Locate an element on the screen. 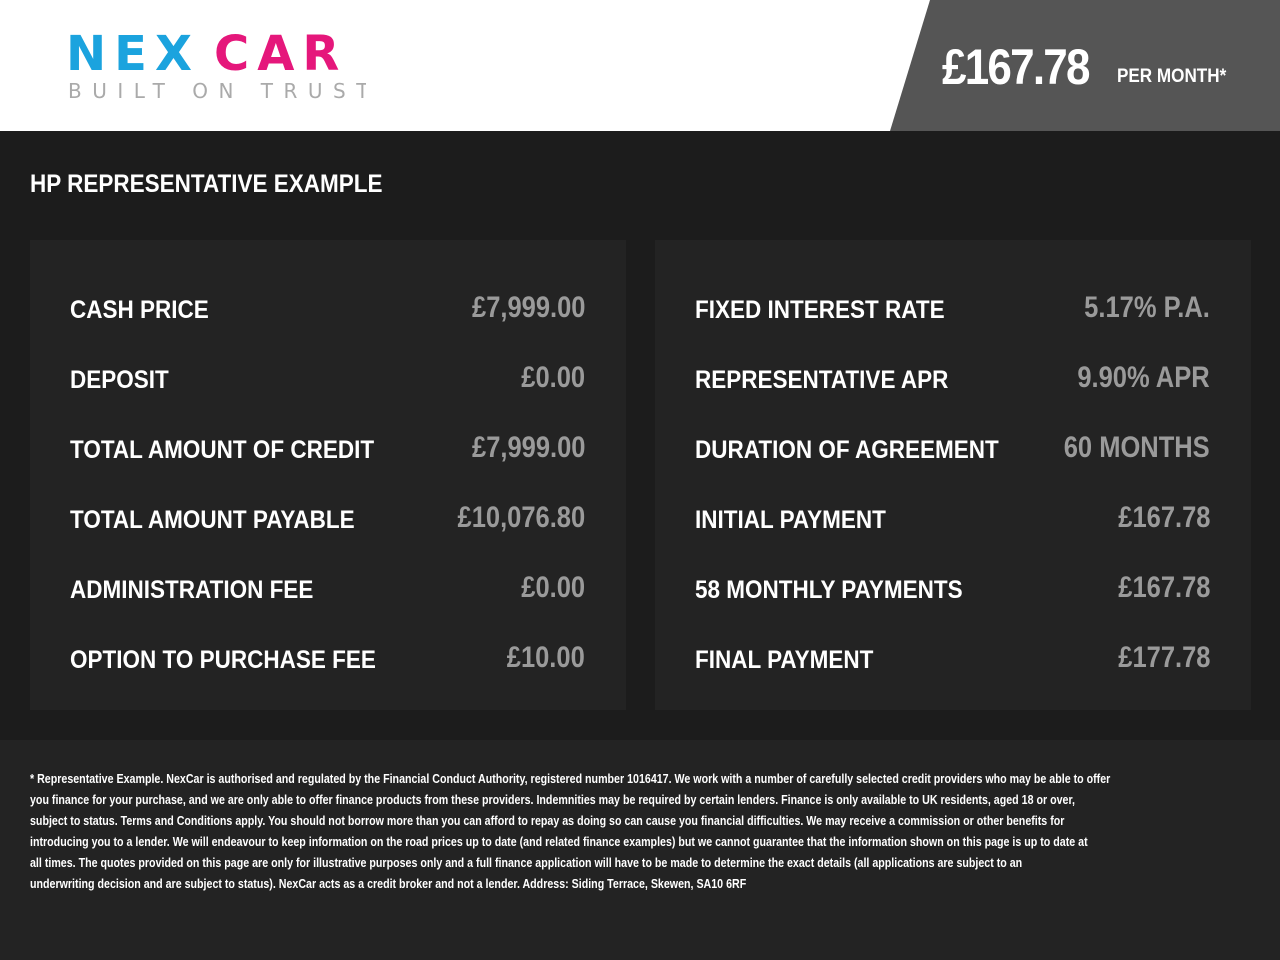 This screenshot has width=1280, height=960. finance-label: DEPOSIT is located at coordinates (119, 380).